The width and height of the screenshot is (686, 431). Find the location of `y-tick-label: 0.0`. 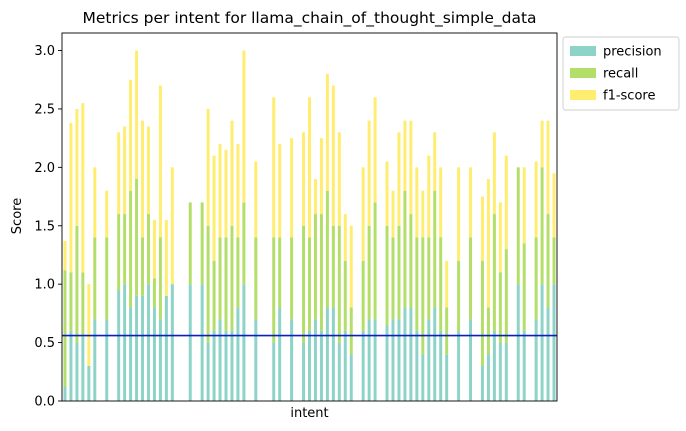

y-tick-label: 0.0 is located at coordinates (44, 402).